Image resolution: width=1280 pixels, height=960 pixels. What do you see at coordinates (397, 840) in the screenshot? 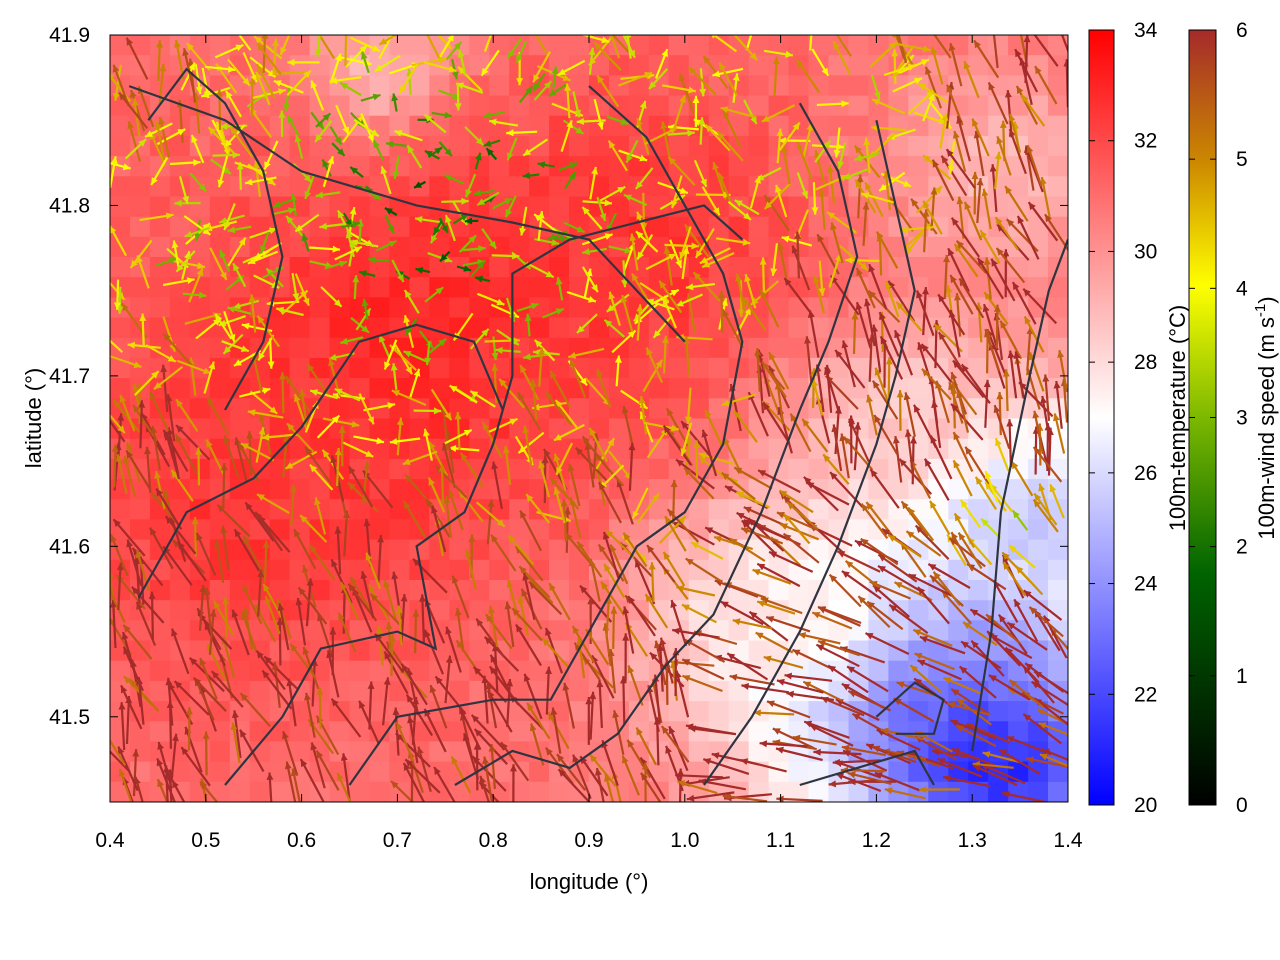
I see `x-tick-label: 0.7` at bounding box center [397, 840].